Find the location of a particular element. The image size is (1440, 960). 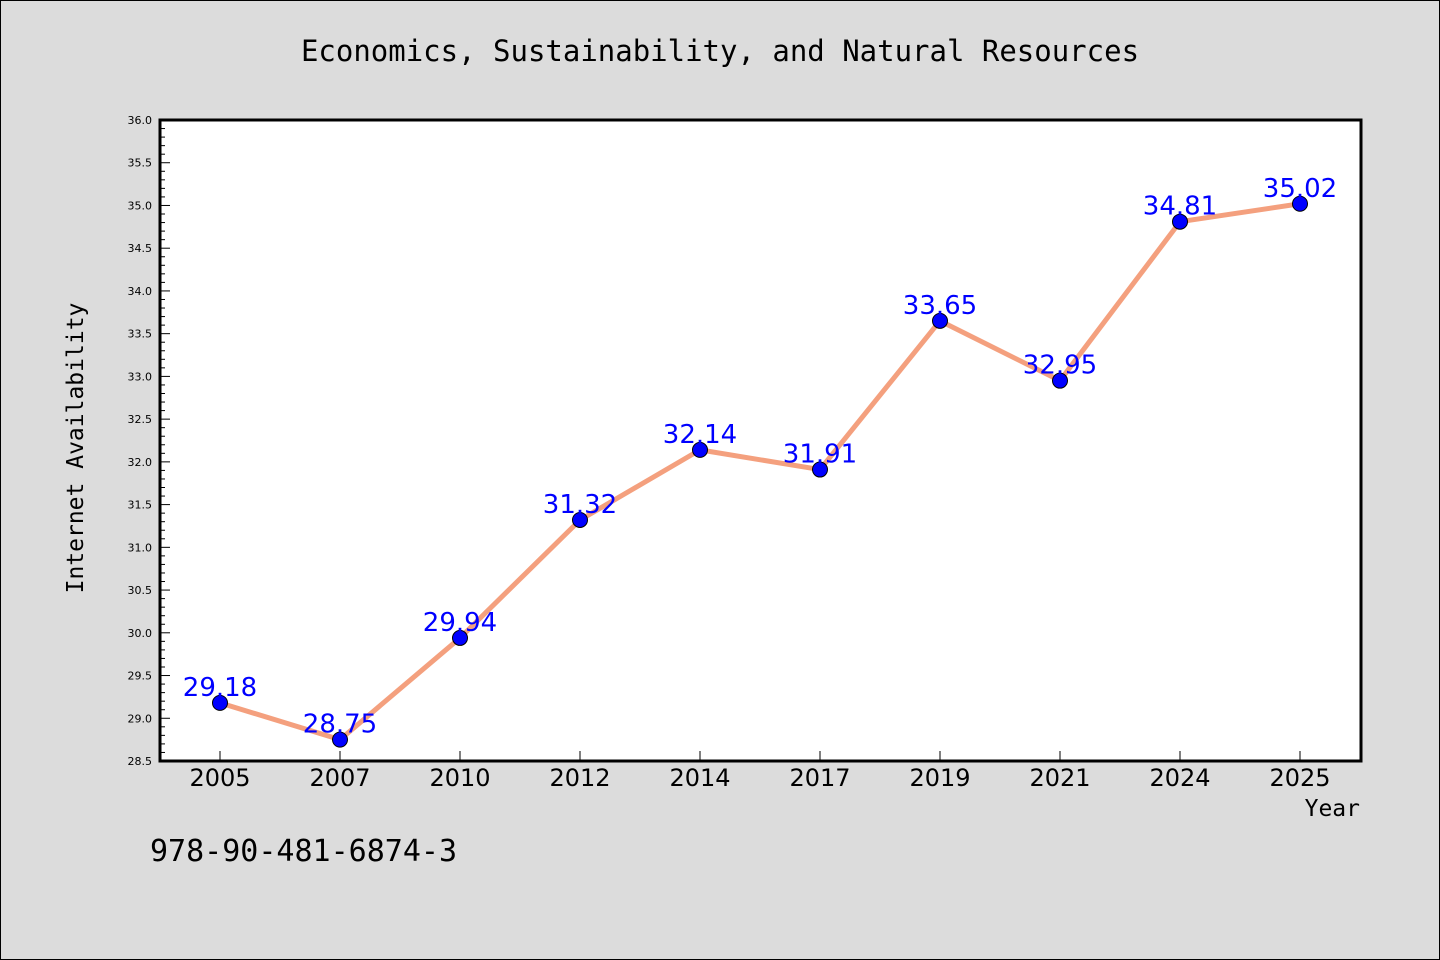

y-tick-label: 32.5 is located at coordinates (140, 419).